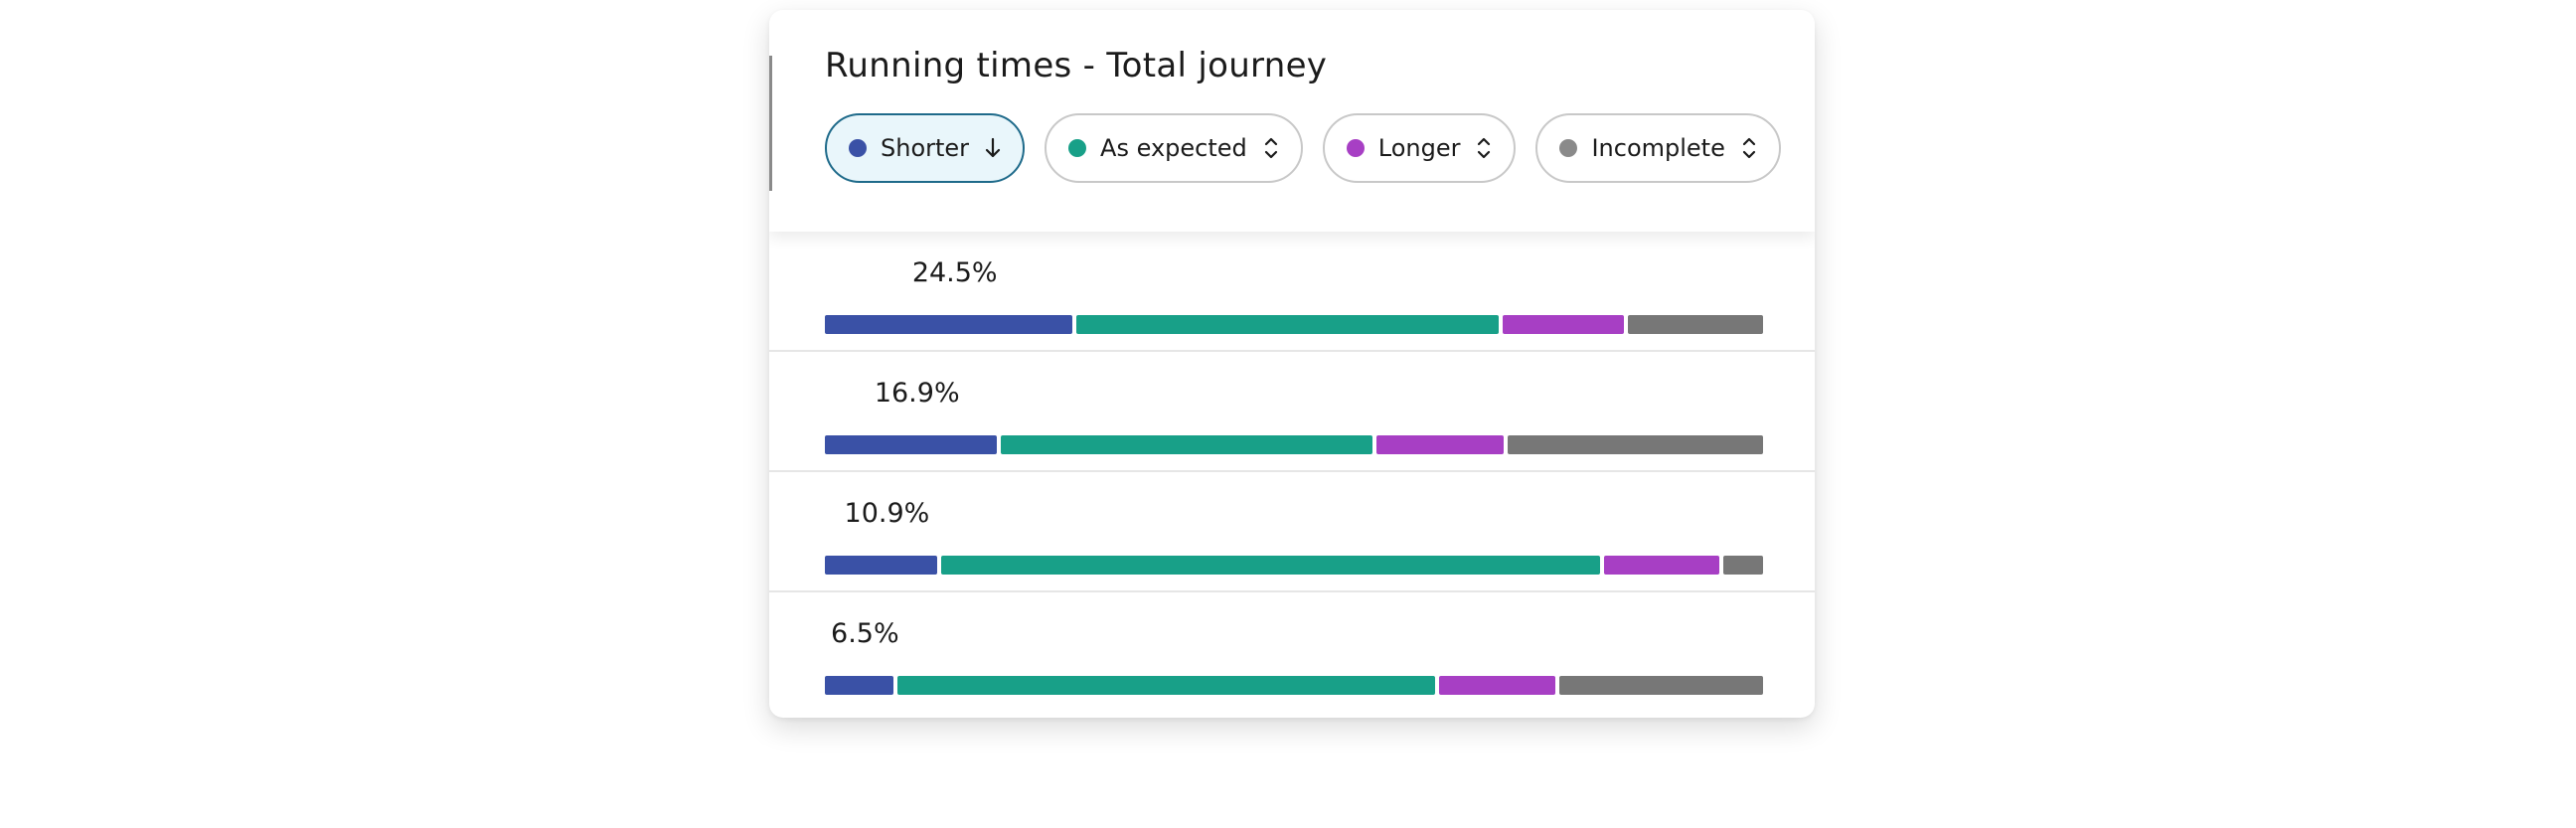 The height and width of the screenshot is (828, 2576). What do you see at coordinates (1355, 148) in the screenshot?
I see `legend-dot-longer` at bounding box center [1355, 148].